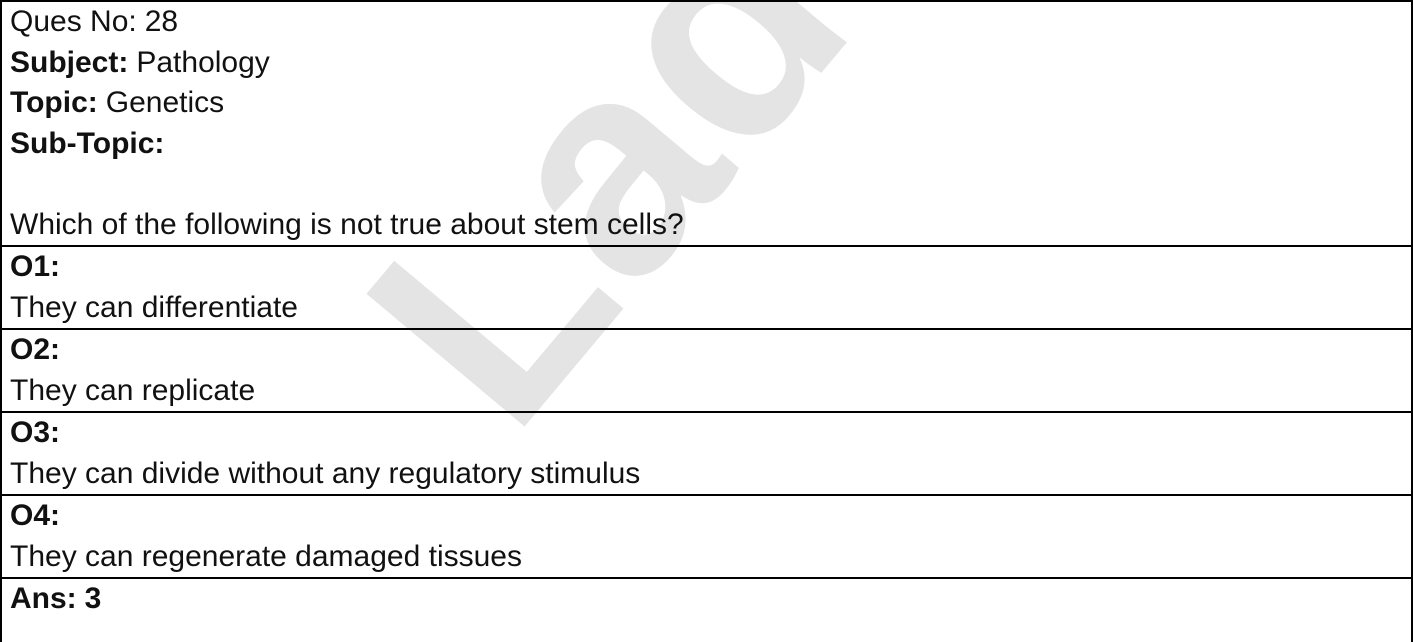 The image size is (1413, 642). I want to click on question-no: Ques No: 28, so click(706, 22).